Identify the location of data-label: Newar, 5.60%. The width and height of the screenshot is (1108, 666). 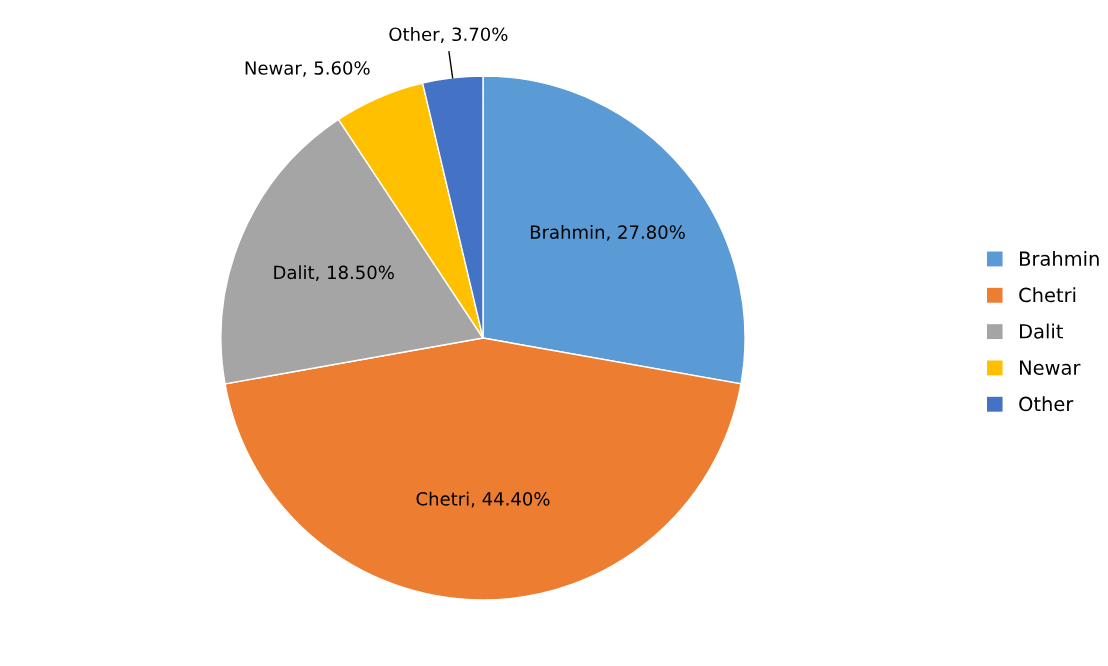
(307, 69).